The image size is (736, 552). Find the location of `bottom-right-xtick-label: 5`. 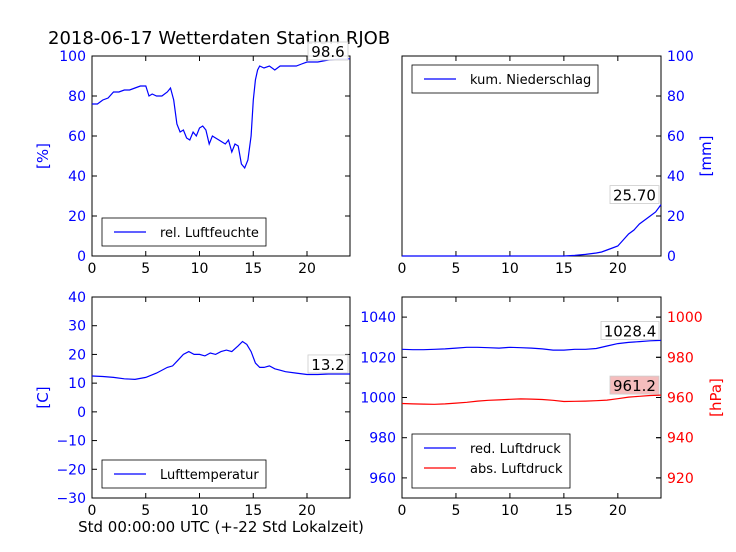

bottom-right-xtick-label: 5 is located at coordinates (455, 511).